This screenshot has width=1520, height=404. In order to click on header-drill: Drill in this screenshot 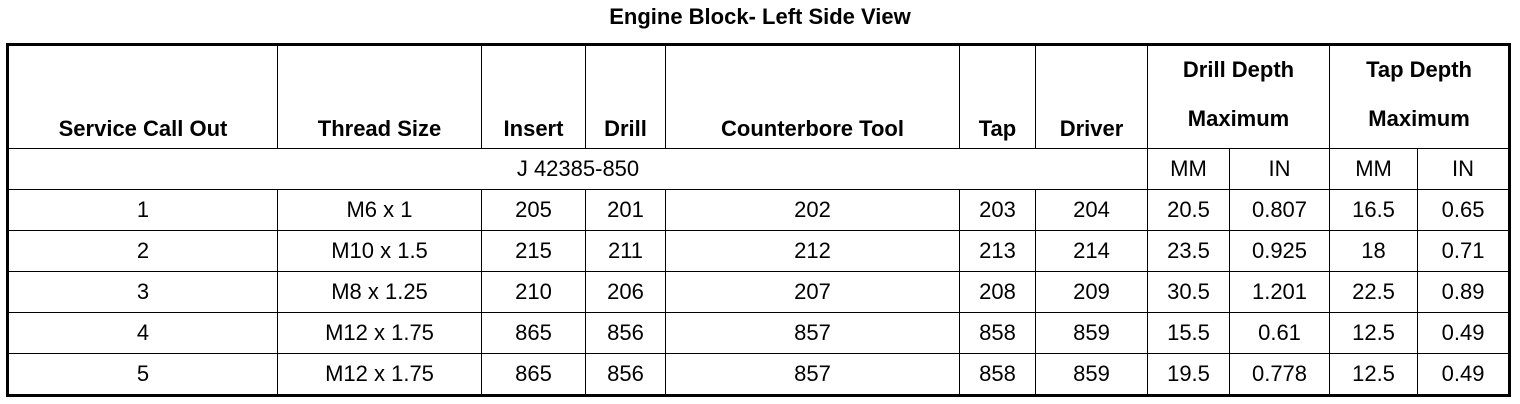, I will do `click(625, 96)`.